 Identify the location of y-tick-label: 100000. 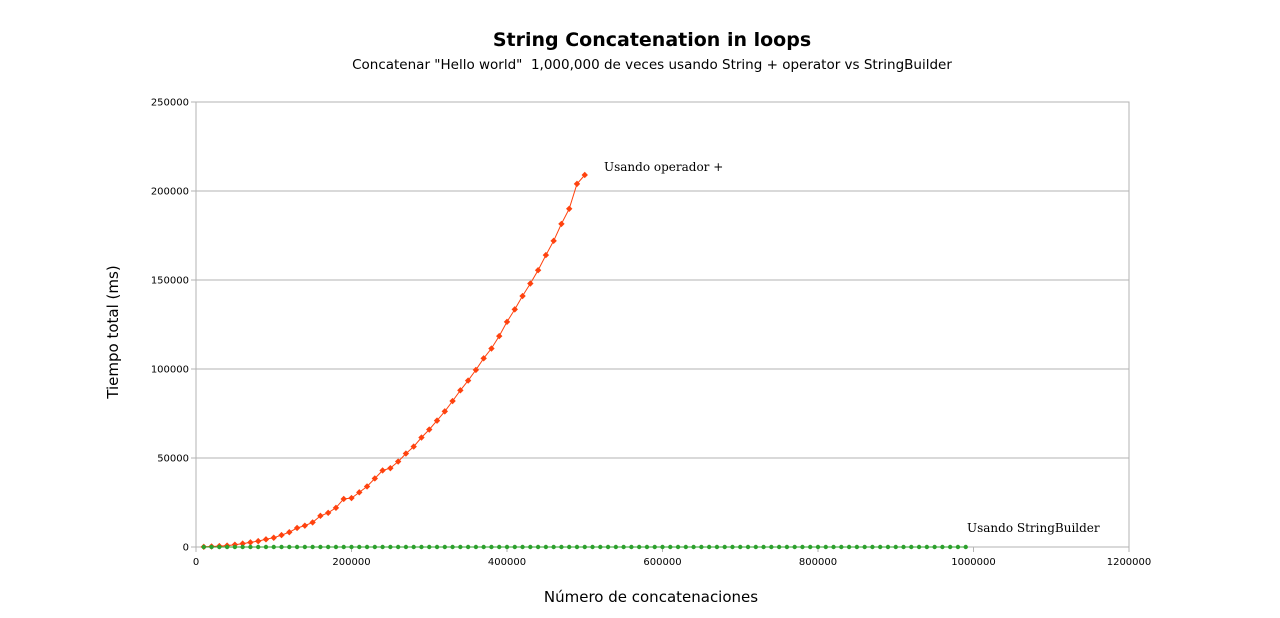
(170, 370).